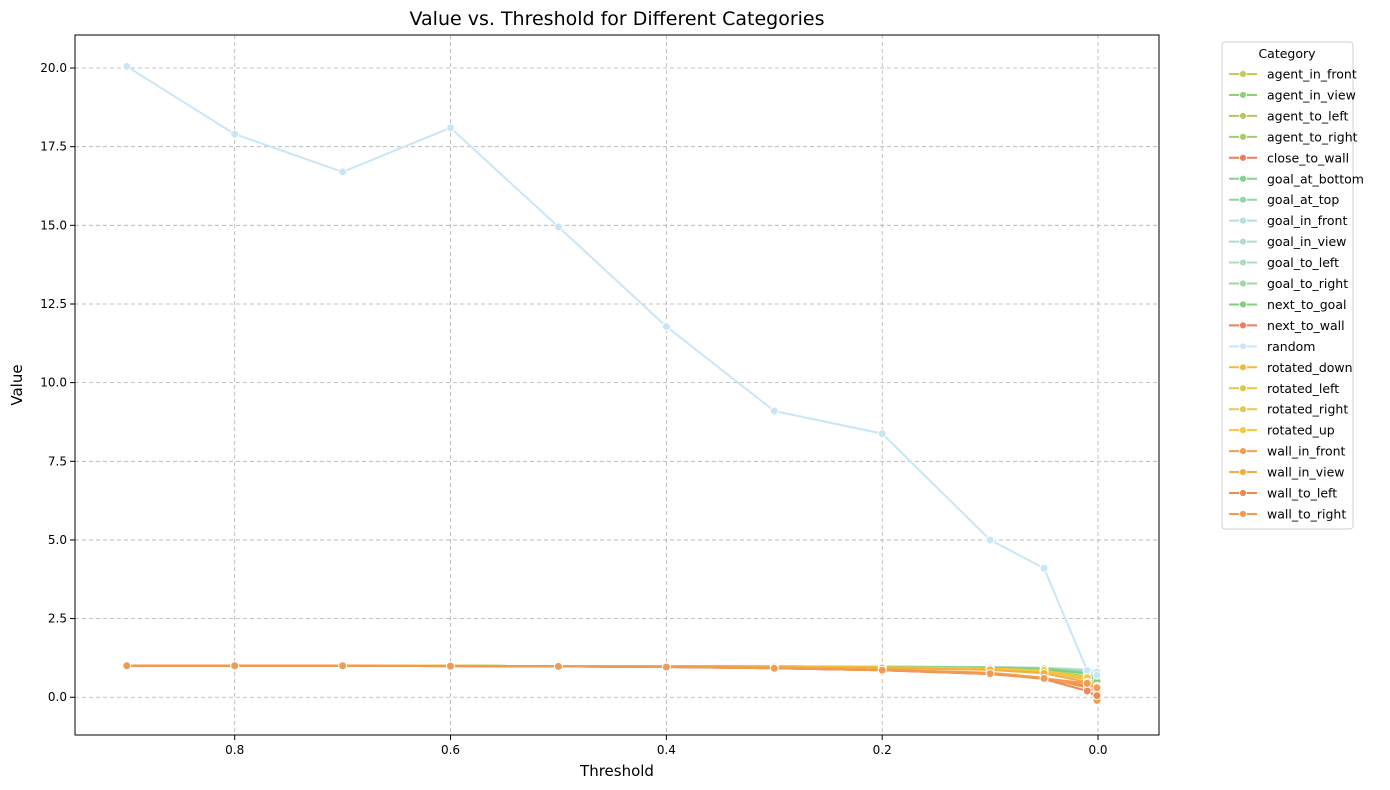  What do you see at coordinates (234, 750) in the screenshot?
I see `x-tick-label: 0.8` at bounding box center [234, 750].